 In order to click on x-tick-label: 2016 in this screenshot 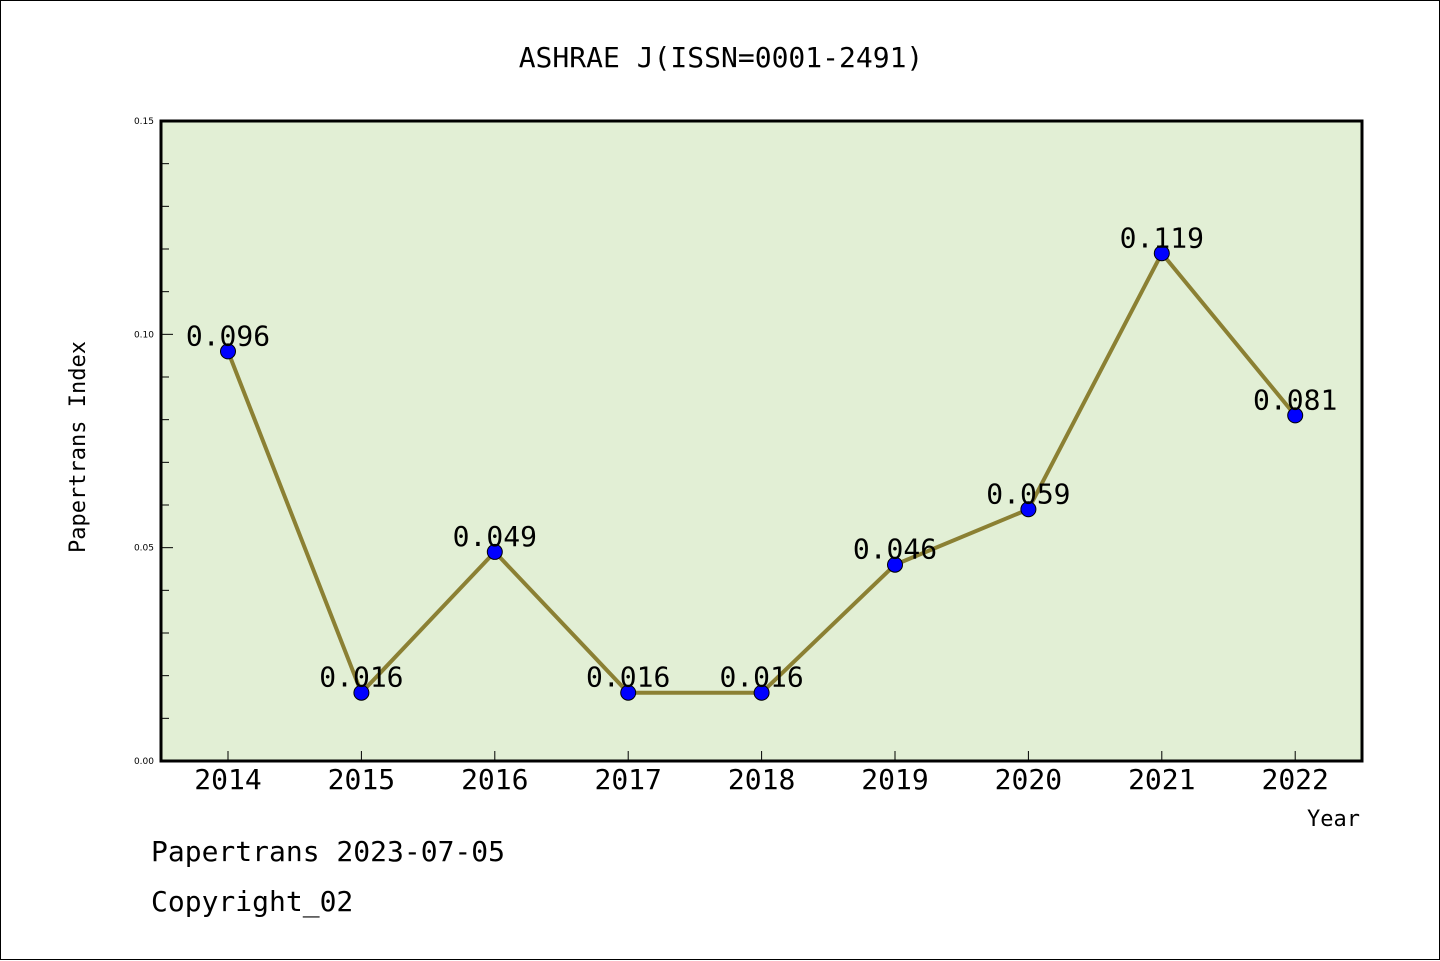, I will do `click(494, 779)`.